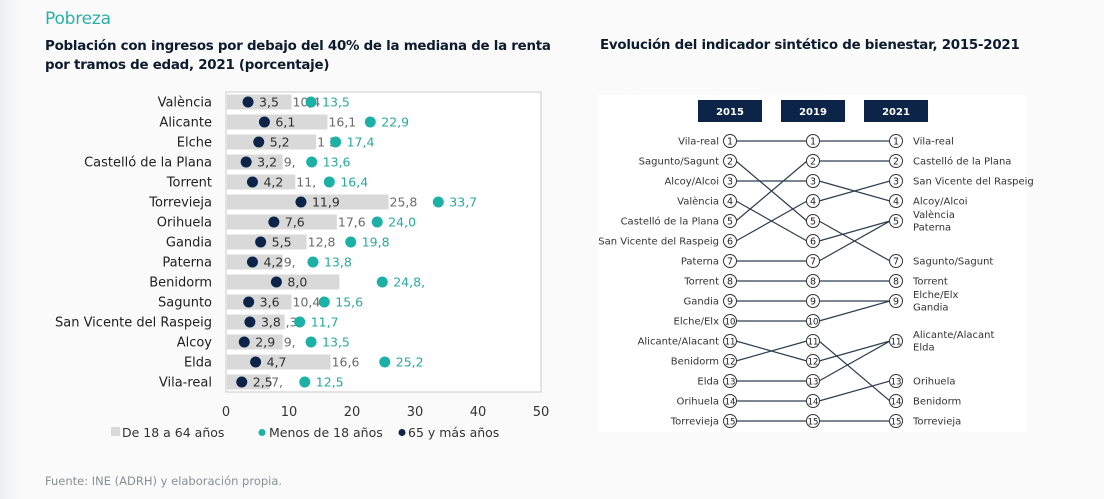 This screenshot has width=1104, height=499. Describe the element at coordinates (973, 182) in the screenshot. I see `rank-2021-label: San Vicente del Raspeig` at that location.